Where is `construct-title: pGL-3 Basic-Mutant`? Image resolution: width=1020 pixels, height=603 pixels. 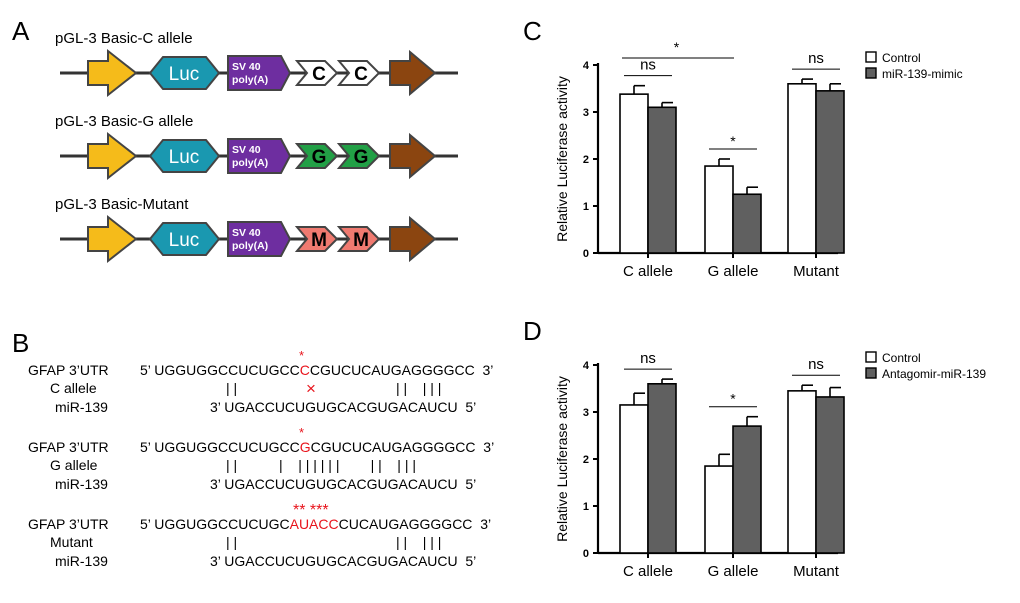
construct-title: pGL-3 Basic-Mutant is located at coordinates (122, 204).